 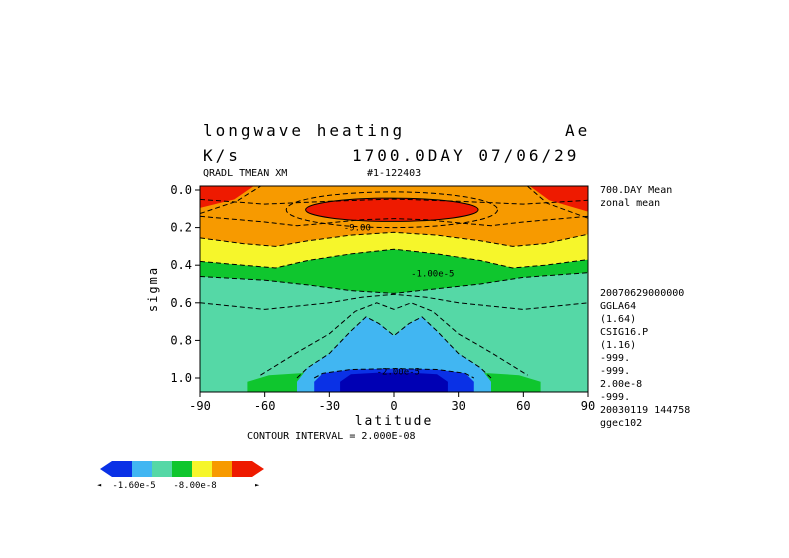 I want to click on colorbar-segment-green, so click(x=182, y=469).